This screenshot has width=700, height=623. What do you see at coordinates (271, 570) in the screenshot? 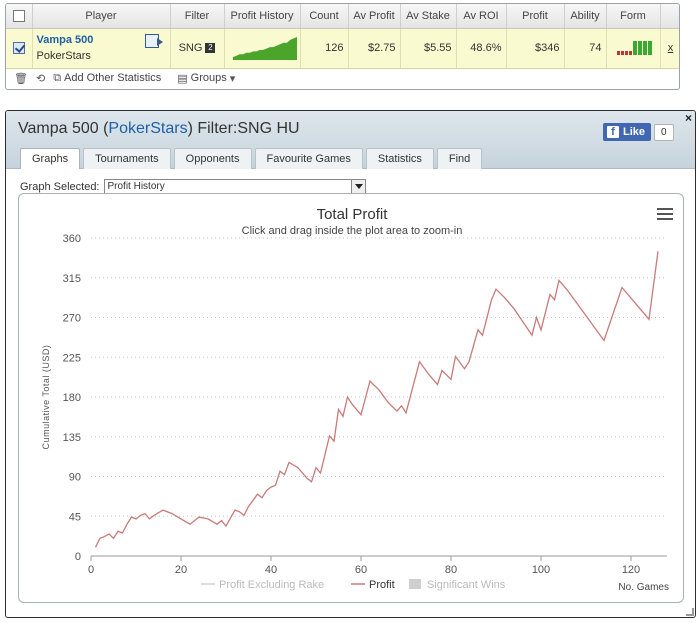
I see `x-tick-label: 40` at bounding box center [271, 570].